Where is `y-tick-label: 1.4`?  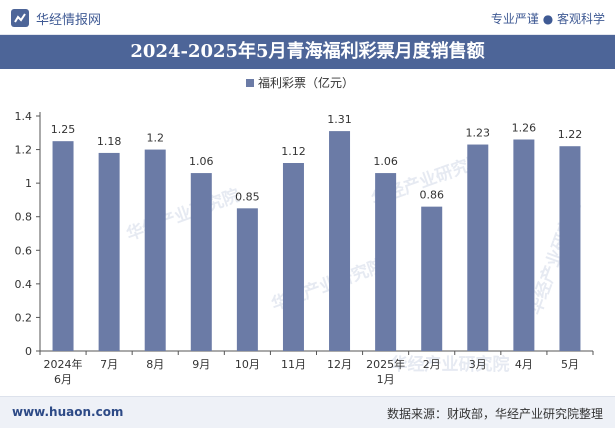 y-tick-label: 1.4 is located at coordinates (24, 116).